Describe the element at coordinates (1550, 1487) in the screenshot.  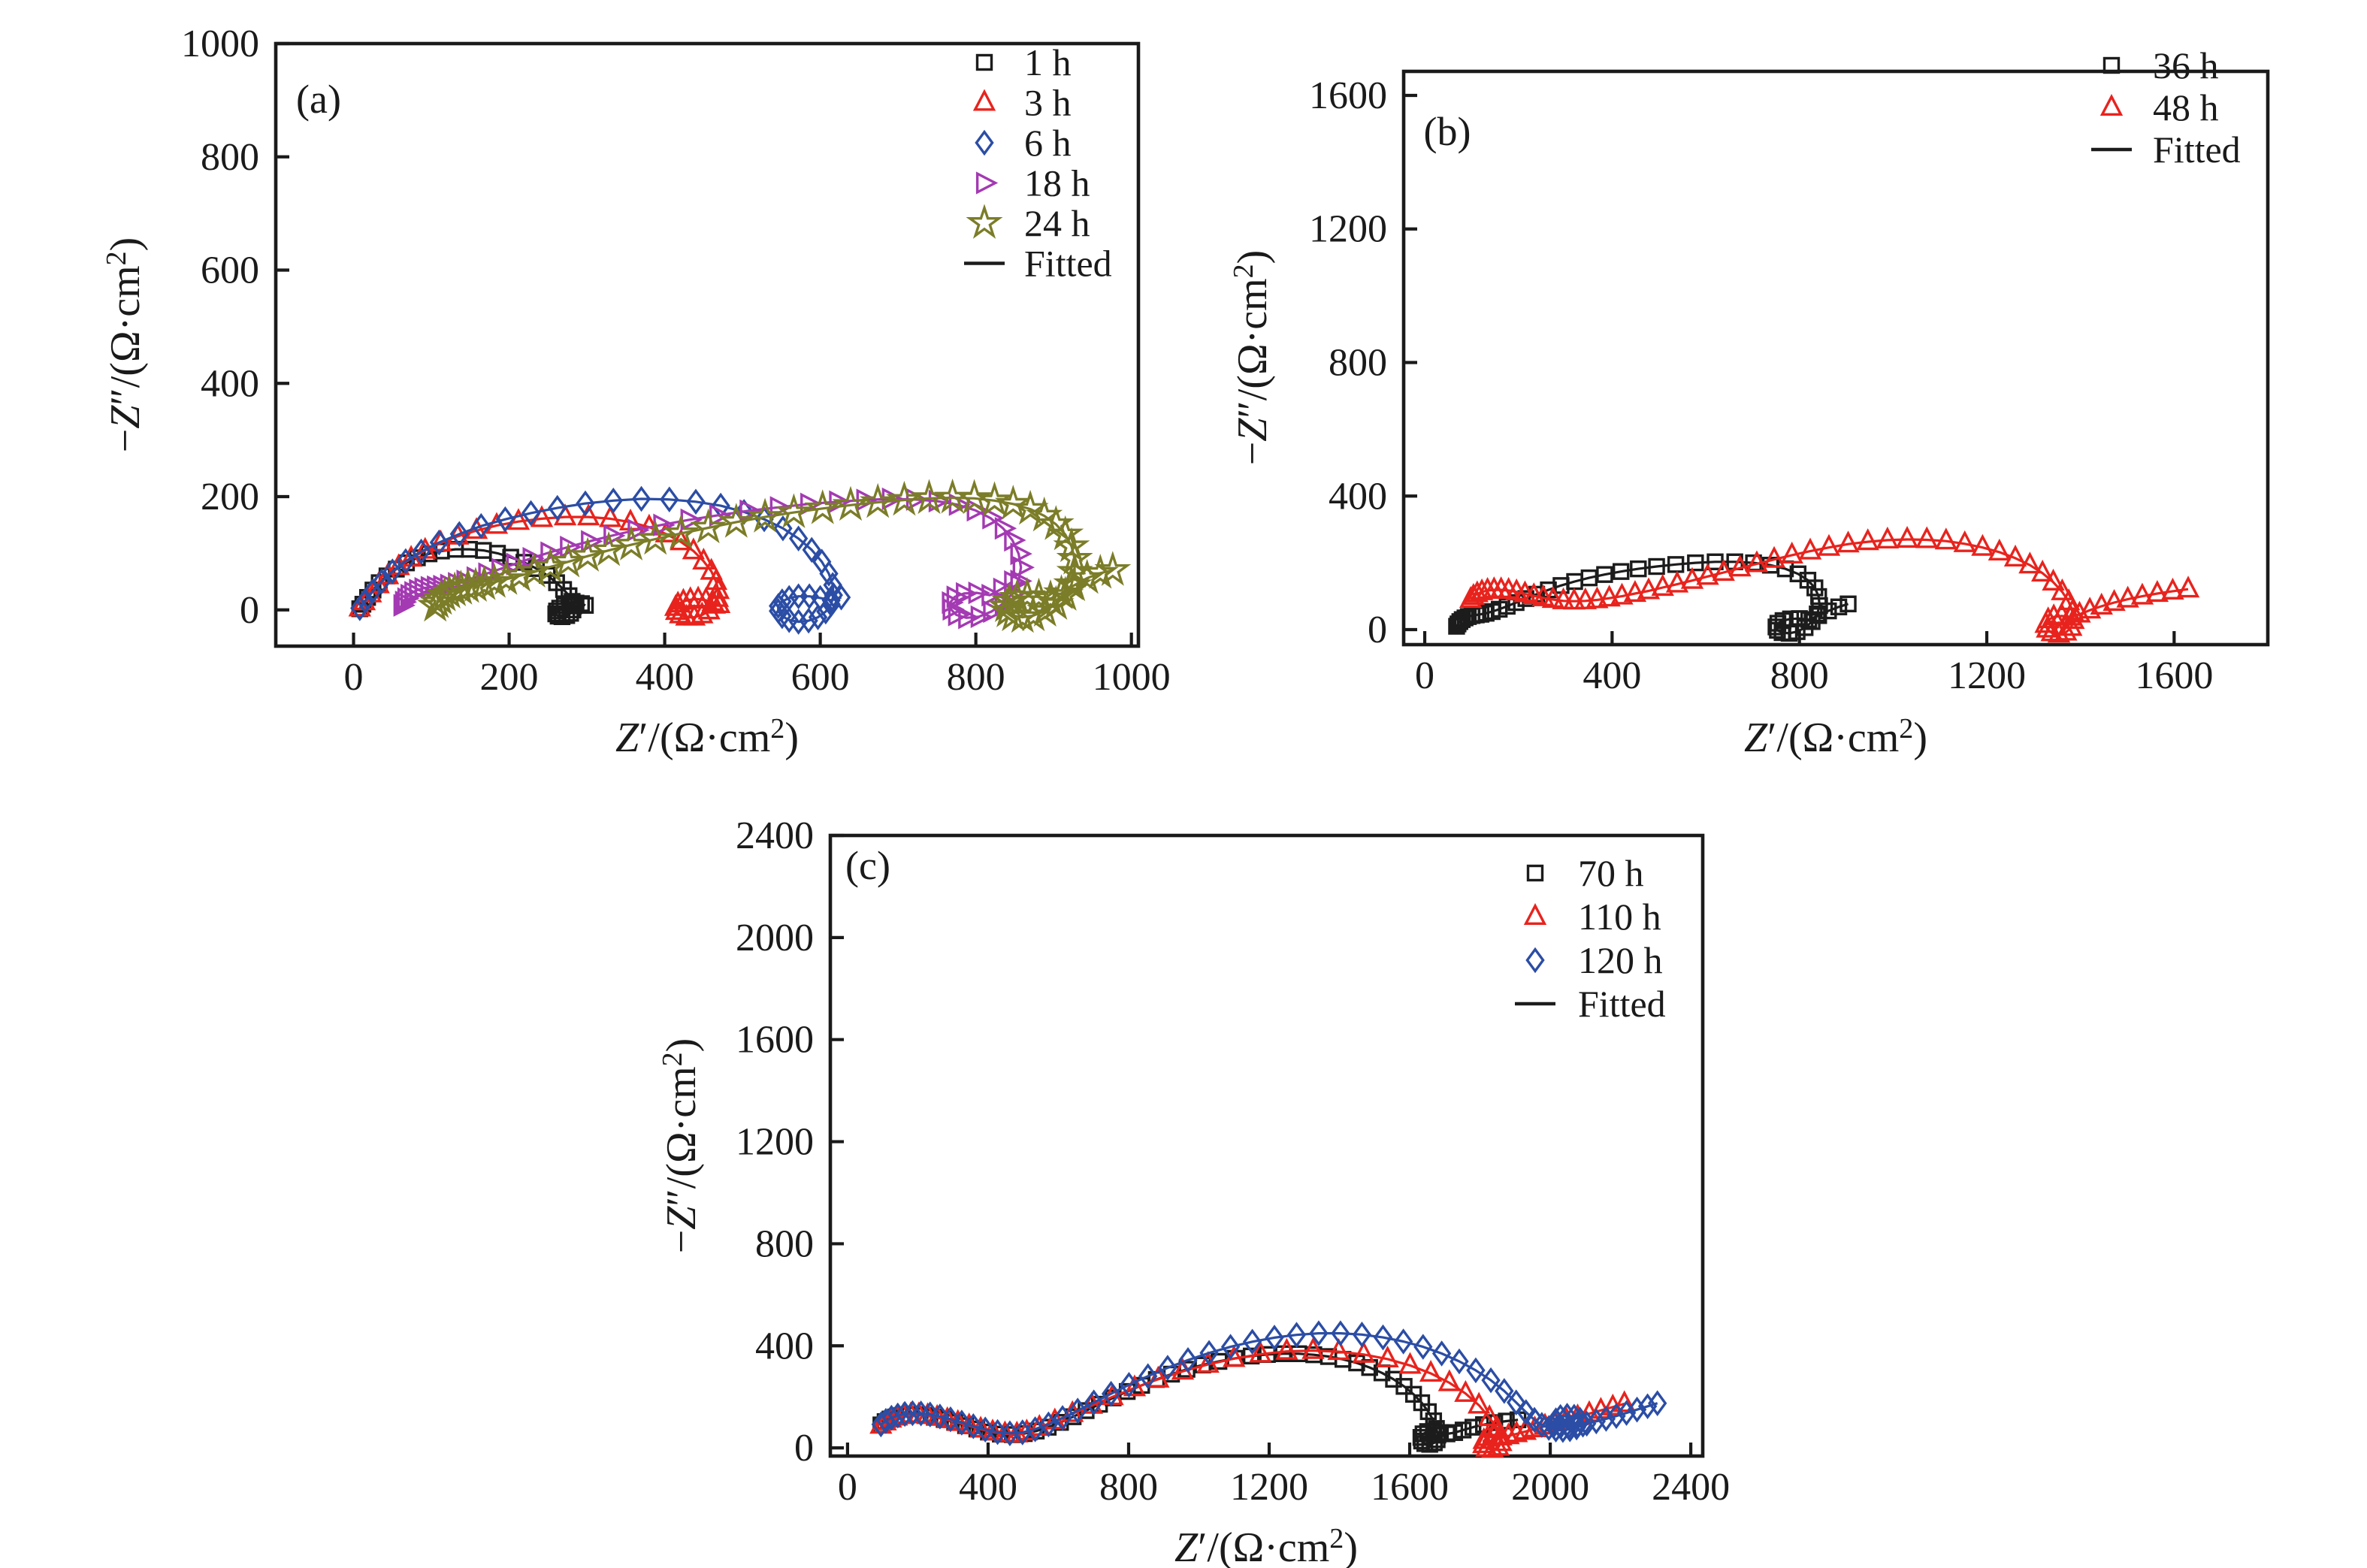
I see `x-tick-label: 2000` at that location.